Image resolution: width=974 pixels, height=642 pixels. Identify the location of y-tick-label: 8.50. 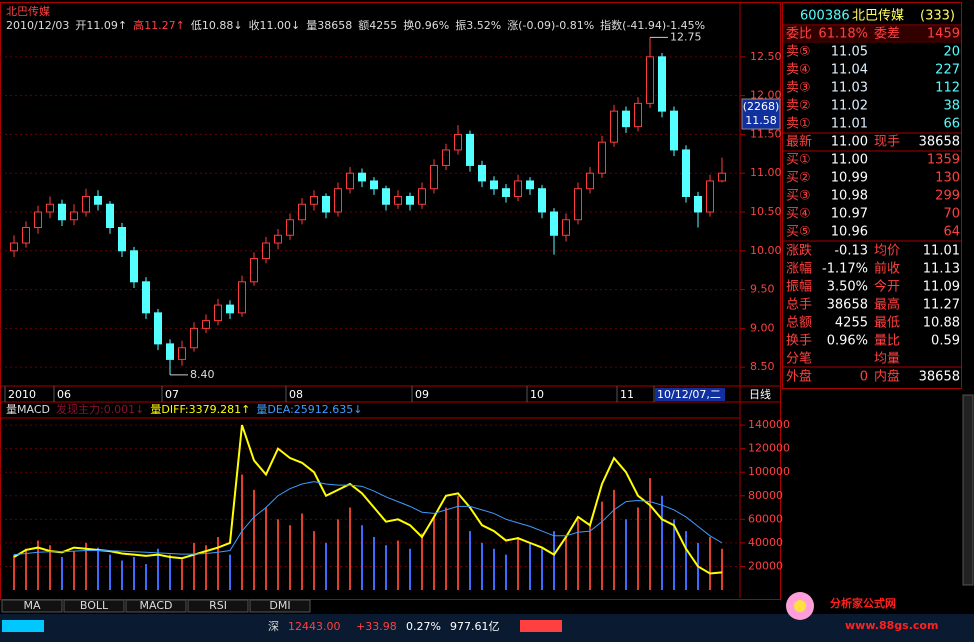
(762, 366).